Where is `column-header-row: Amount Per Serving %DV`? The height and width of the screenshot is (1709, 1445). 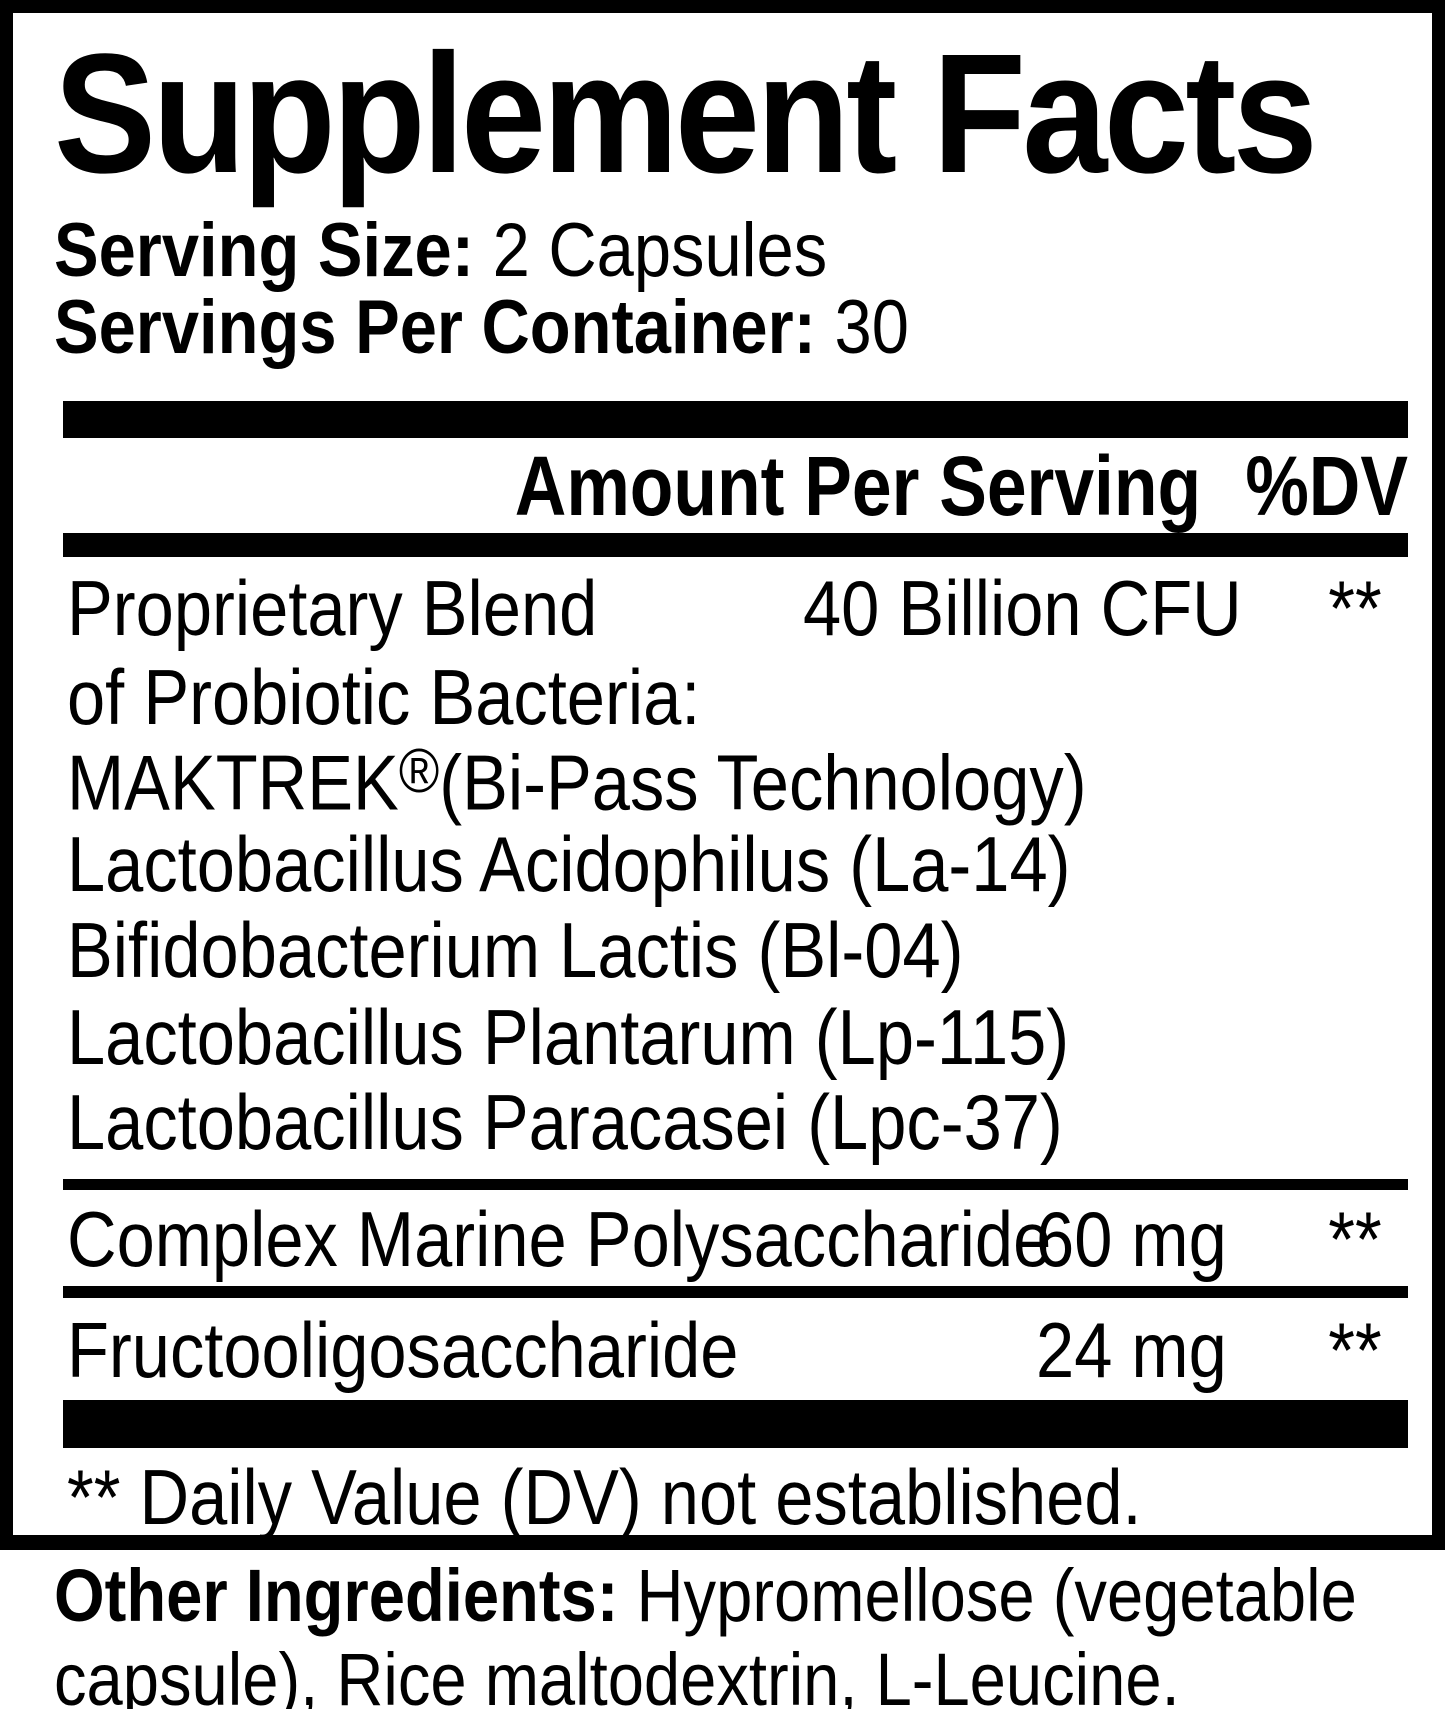 column-header-row: Amount Per Serving %DV is located at coordinates (836, 486).